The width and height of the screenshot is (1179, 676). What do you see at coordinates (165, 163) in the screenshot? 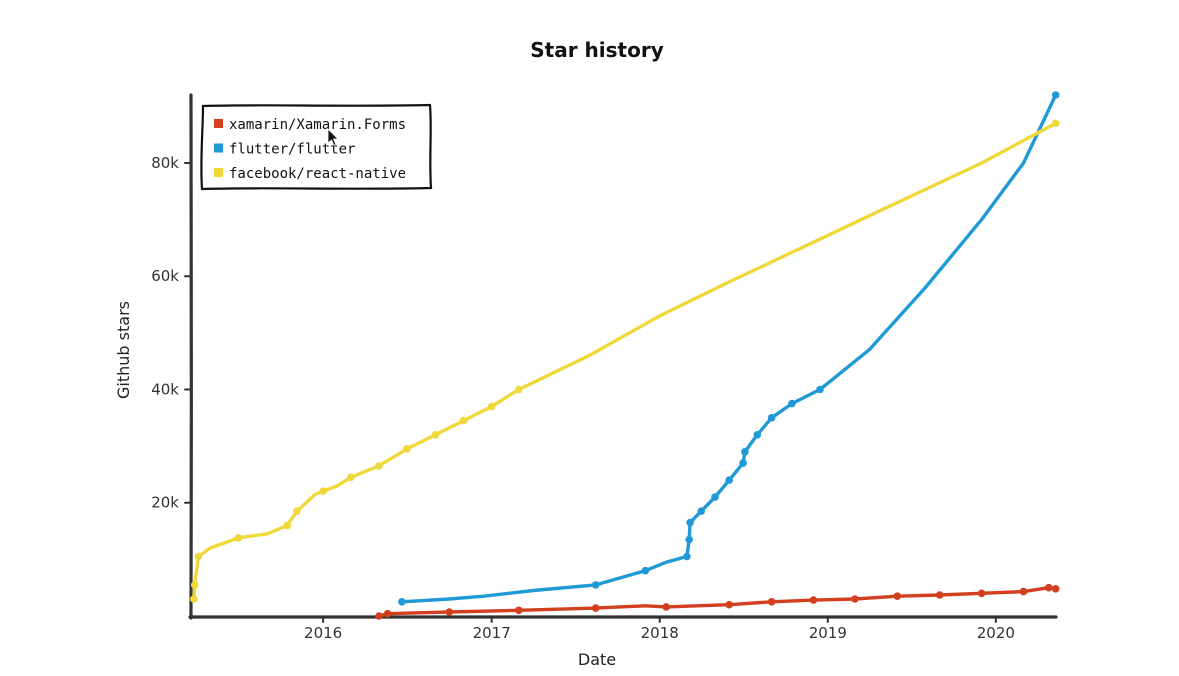
I see `y-tick-label: 80k` at bounding box center [165, 163].